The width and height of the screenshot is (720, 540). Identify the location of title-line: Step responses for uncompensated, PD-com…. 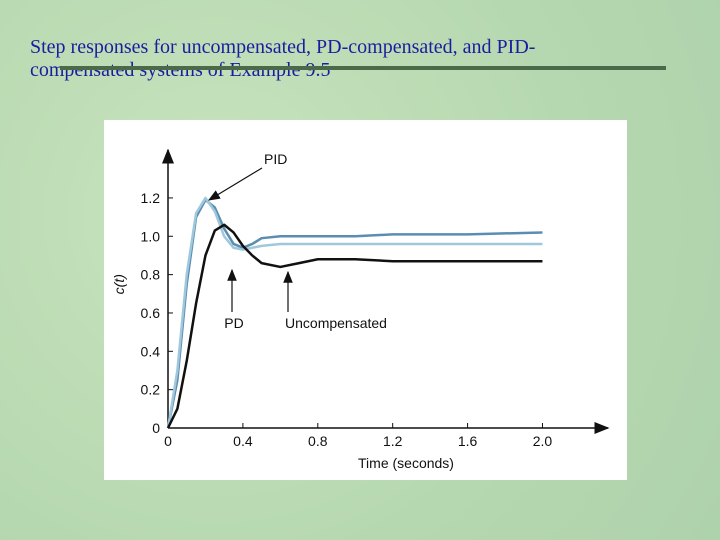
(283, 47).